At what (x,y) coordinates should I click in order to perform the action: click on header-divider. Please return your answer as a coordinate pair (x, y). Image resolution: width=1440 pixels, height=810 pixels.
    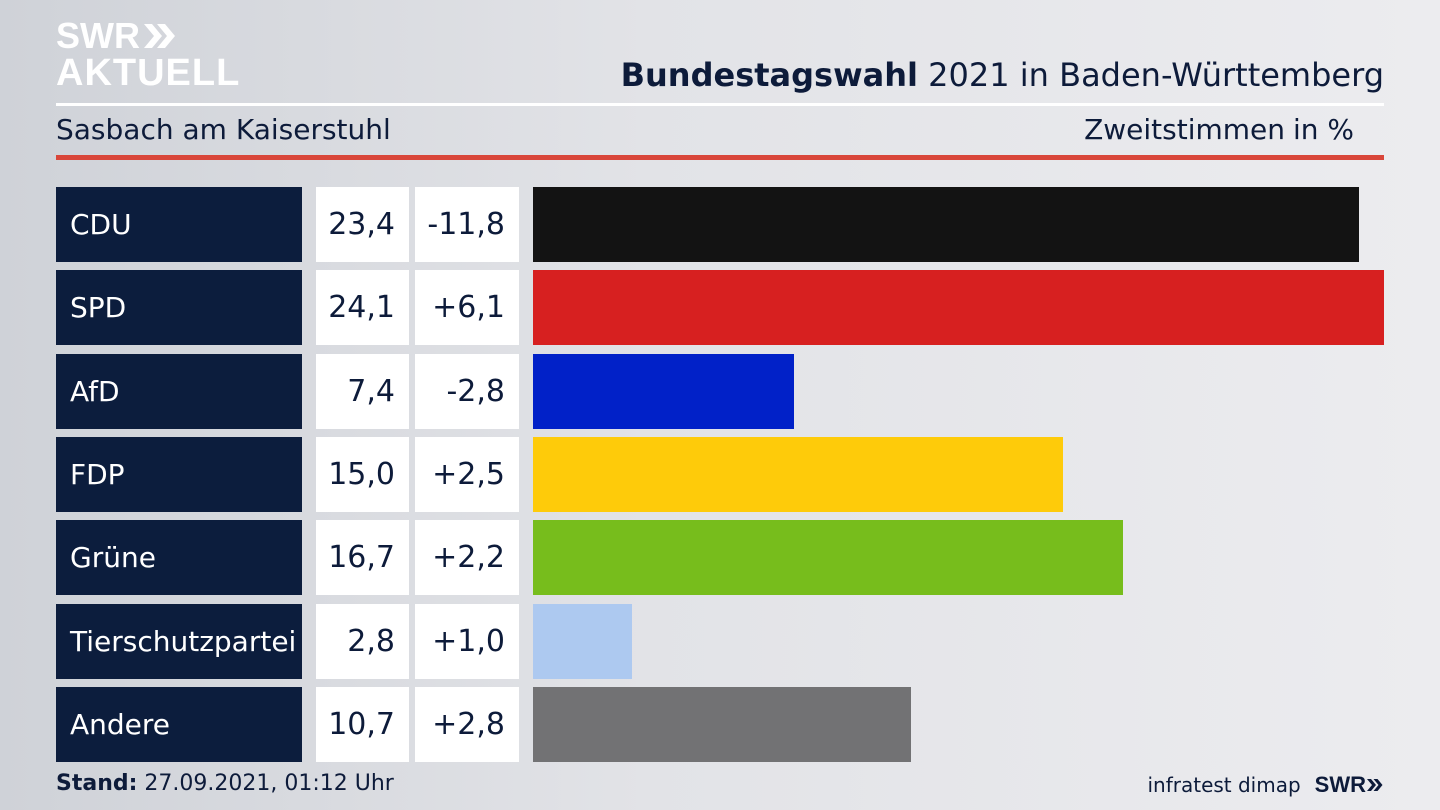
    Looking at the image, I should click on (720, 104).